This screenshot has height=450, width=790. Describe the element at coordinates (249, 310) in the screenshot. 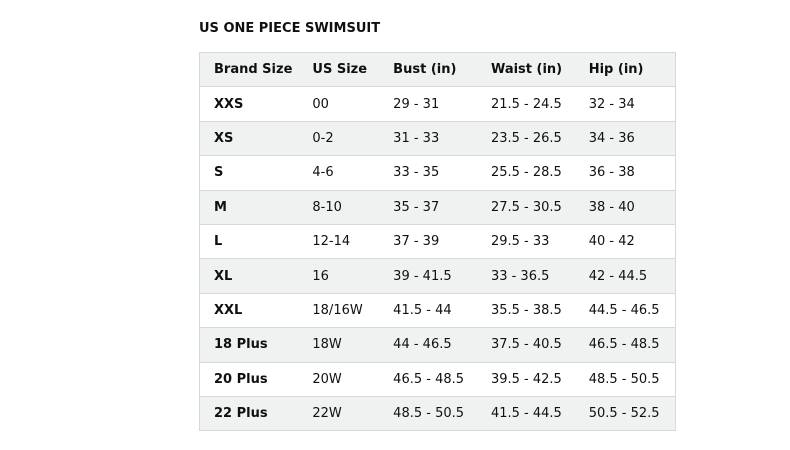

I see `table-cell: XXL` at that location.